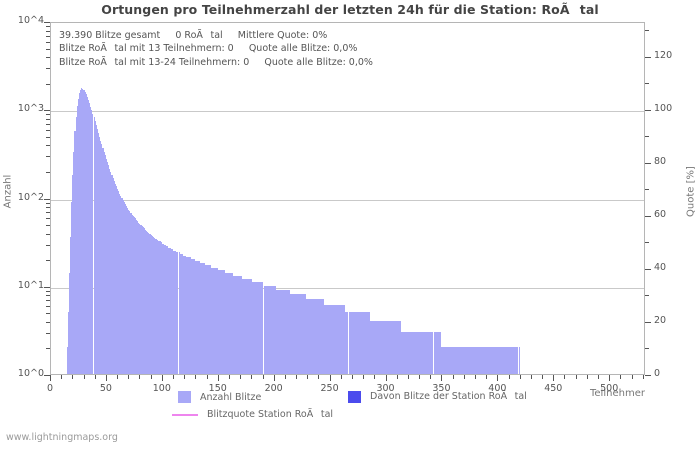 This screenshot has height=450, width=700. I want to click on legend-row-2: Blitzquote Station RoÃtal, so click(350, 415).